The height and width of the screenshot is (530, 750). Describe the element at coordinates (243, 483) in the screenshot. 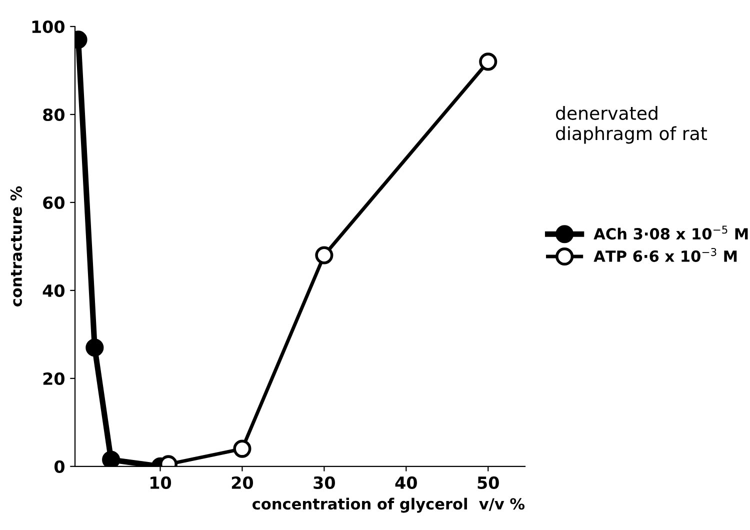

I see `x-tick-label: 20` at that location.